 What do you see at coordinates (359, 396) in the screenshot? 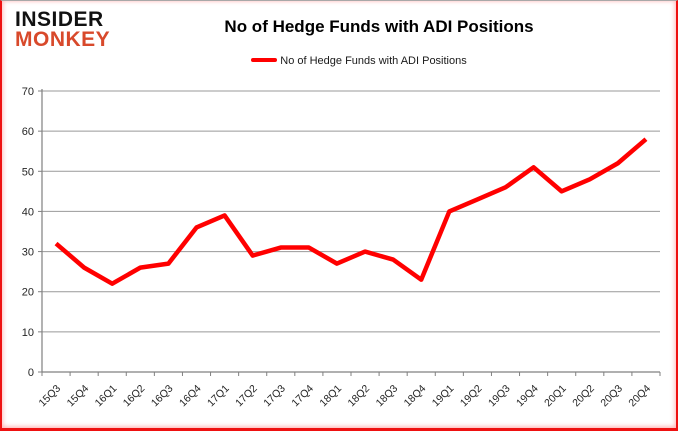
I see `x-axis-label: 18Q2` at bounding box center [359, 396].